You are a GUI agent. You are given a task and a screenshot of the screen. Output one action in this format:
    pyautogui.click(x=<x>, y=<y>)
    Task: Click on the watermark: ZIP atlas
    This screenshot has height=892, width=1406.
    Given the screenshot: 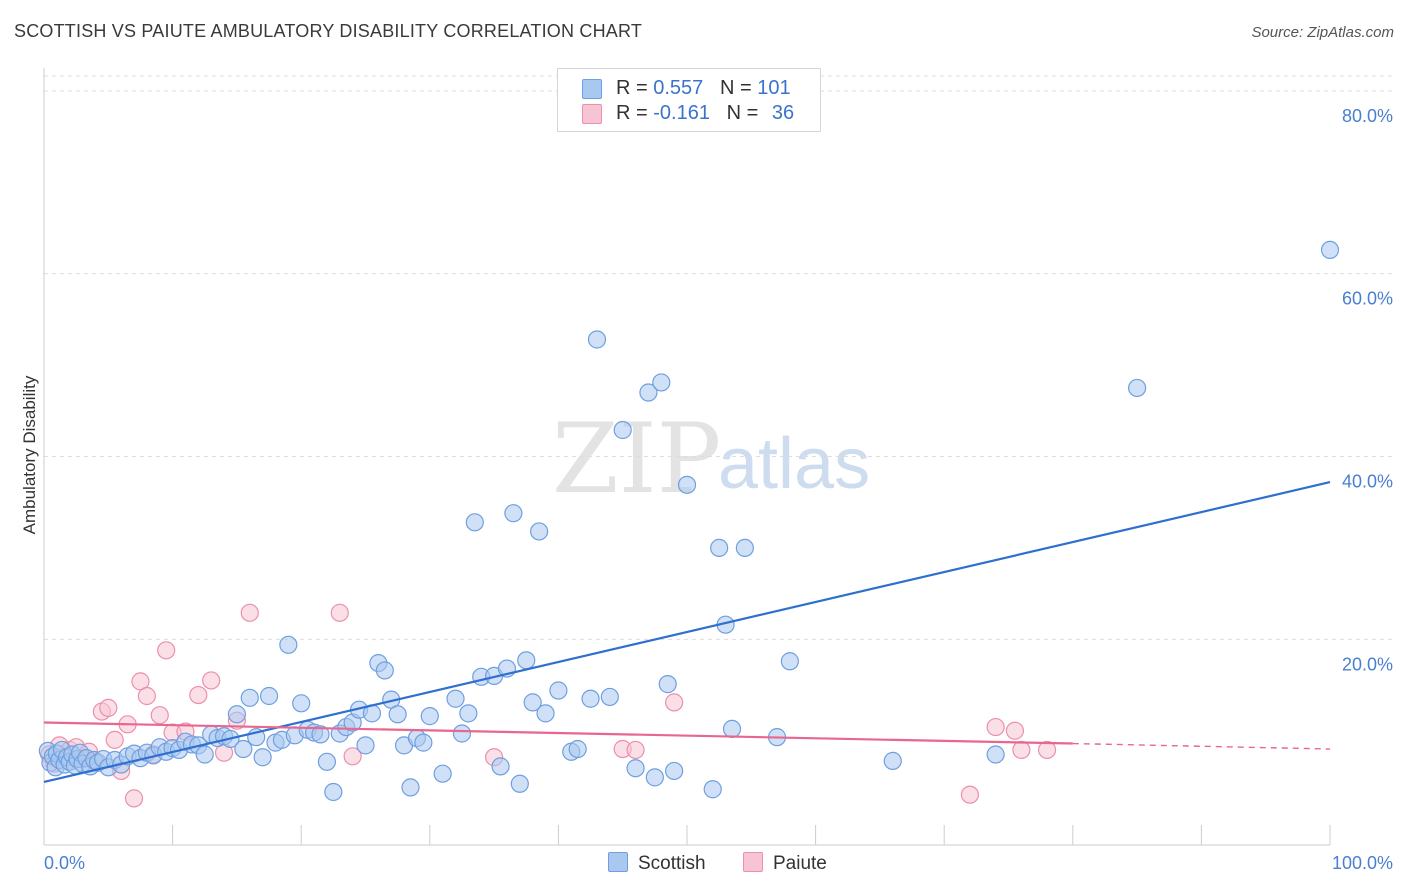 What is the action you would take?
    pyautogui.click(x=711, y=459)
    